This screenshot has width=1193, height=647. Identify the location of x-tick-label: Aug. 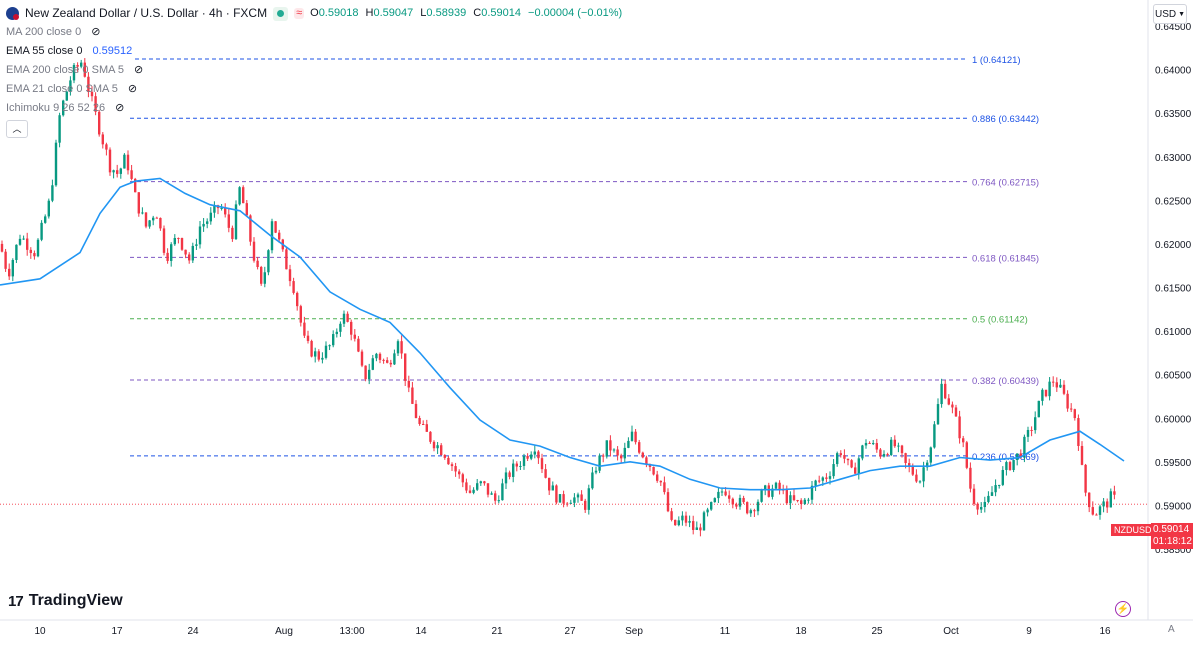
(284, 631).